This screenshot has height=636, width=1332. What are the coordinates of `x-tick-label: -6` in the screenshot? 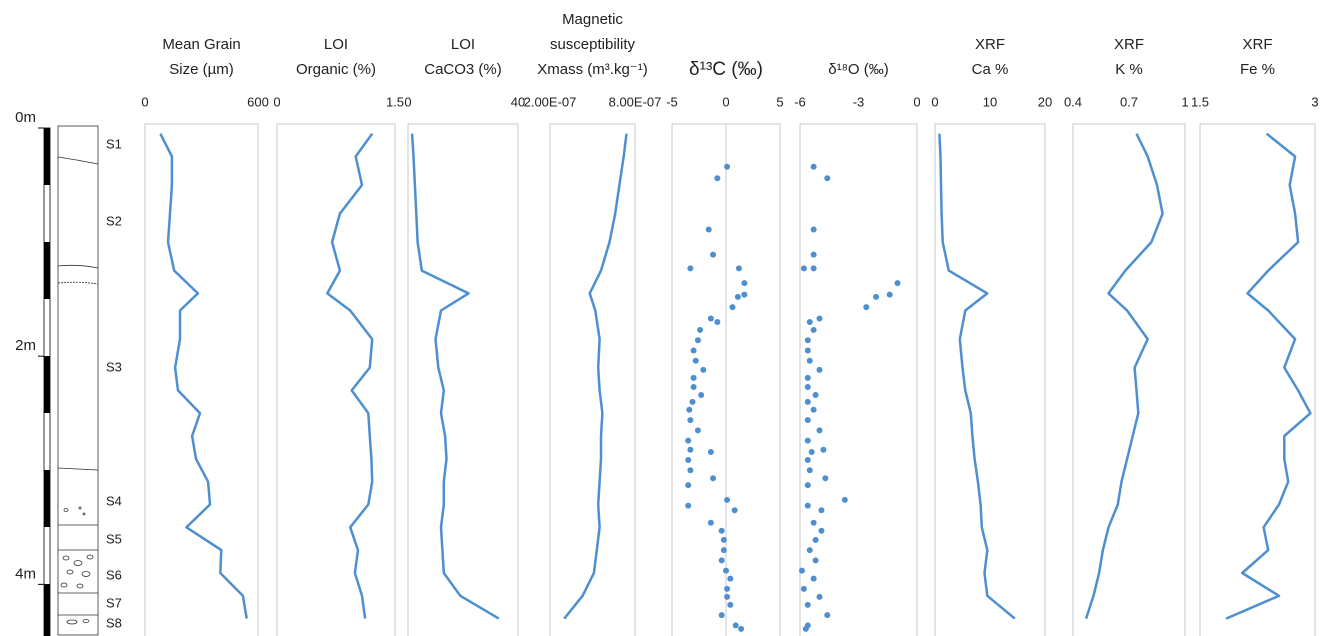 It's located at (800, 101).